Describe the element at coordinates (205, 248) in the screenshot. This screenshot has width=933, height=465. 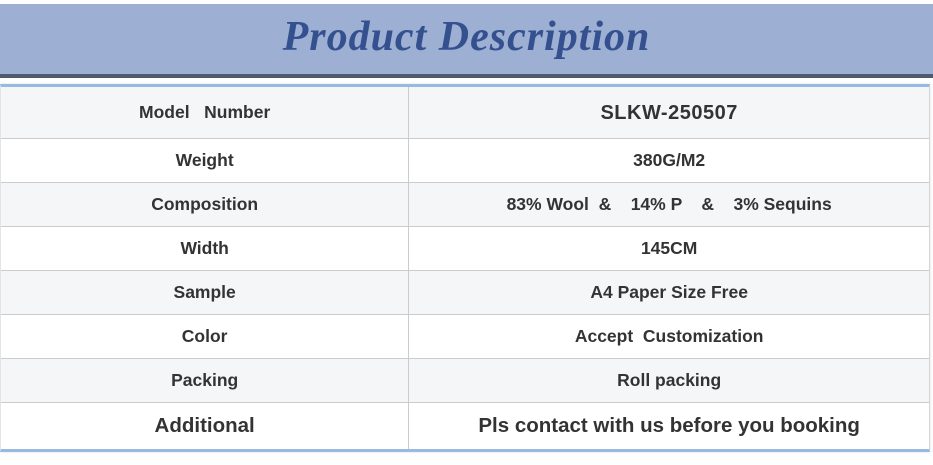
I see `row-label: Width` at that location.